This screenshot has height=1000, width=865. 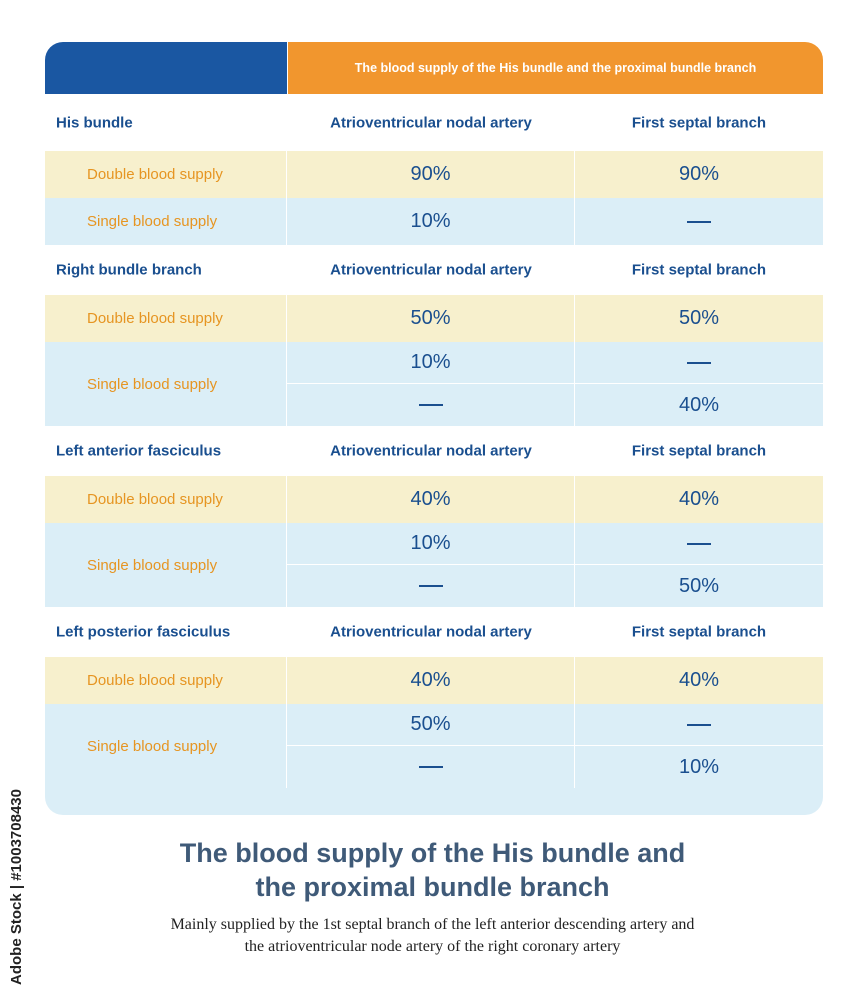 I want to click on header-blue-block, so click(x=166, y=68).